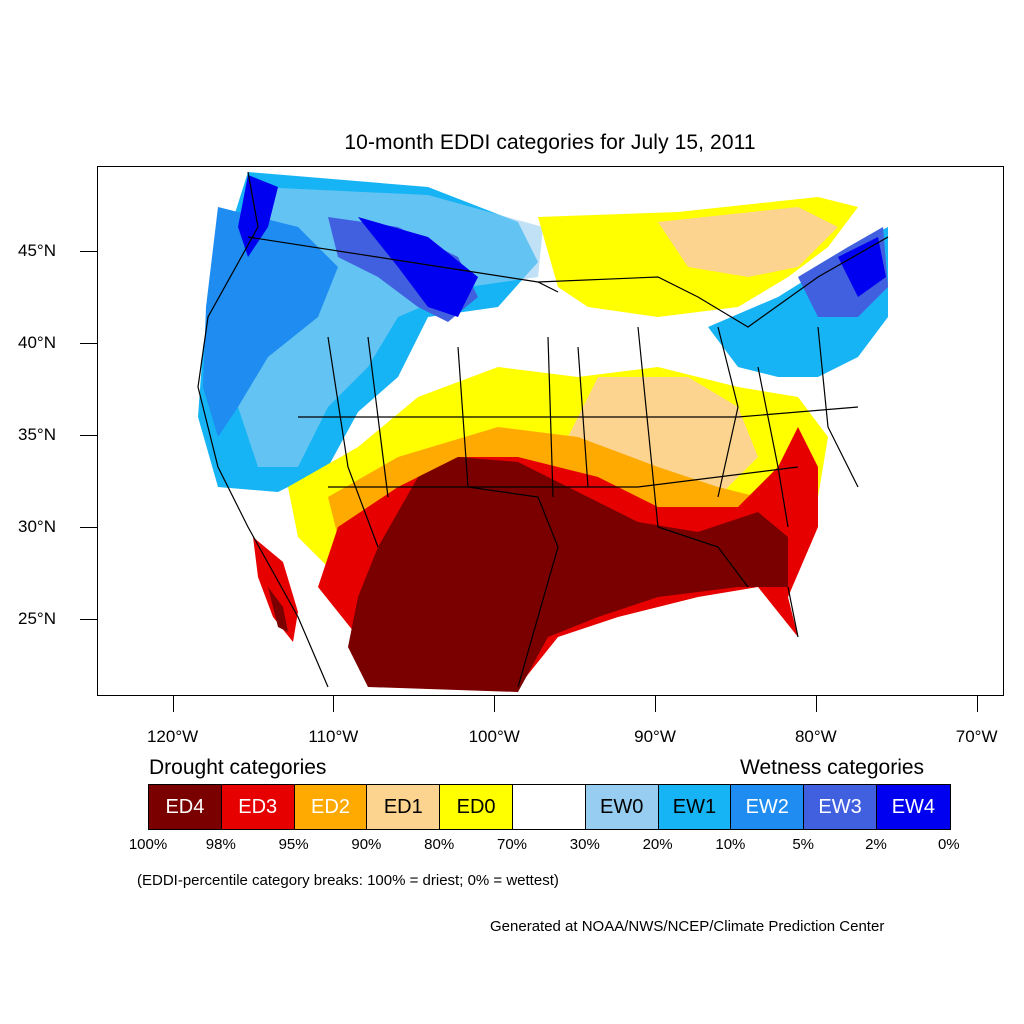 This screenshot has width=1024, height=1024. Describe the element at coordinates (832, 767) in the screenshot. I see `wetness-categories-heading: Wetness categories` at that location.